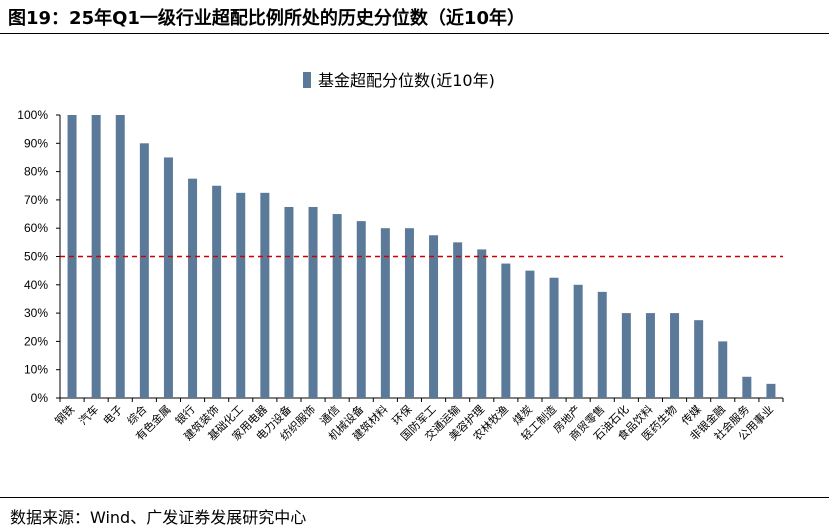  I want to click on y-tick-label: 60%, so click(36, 228).